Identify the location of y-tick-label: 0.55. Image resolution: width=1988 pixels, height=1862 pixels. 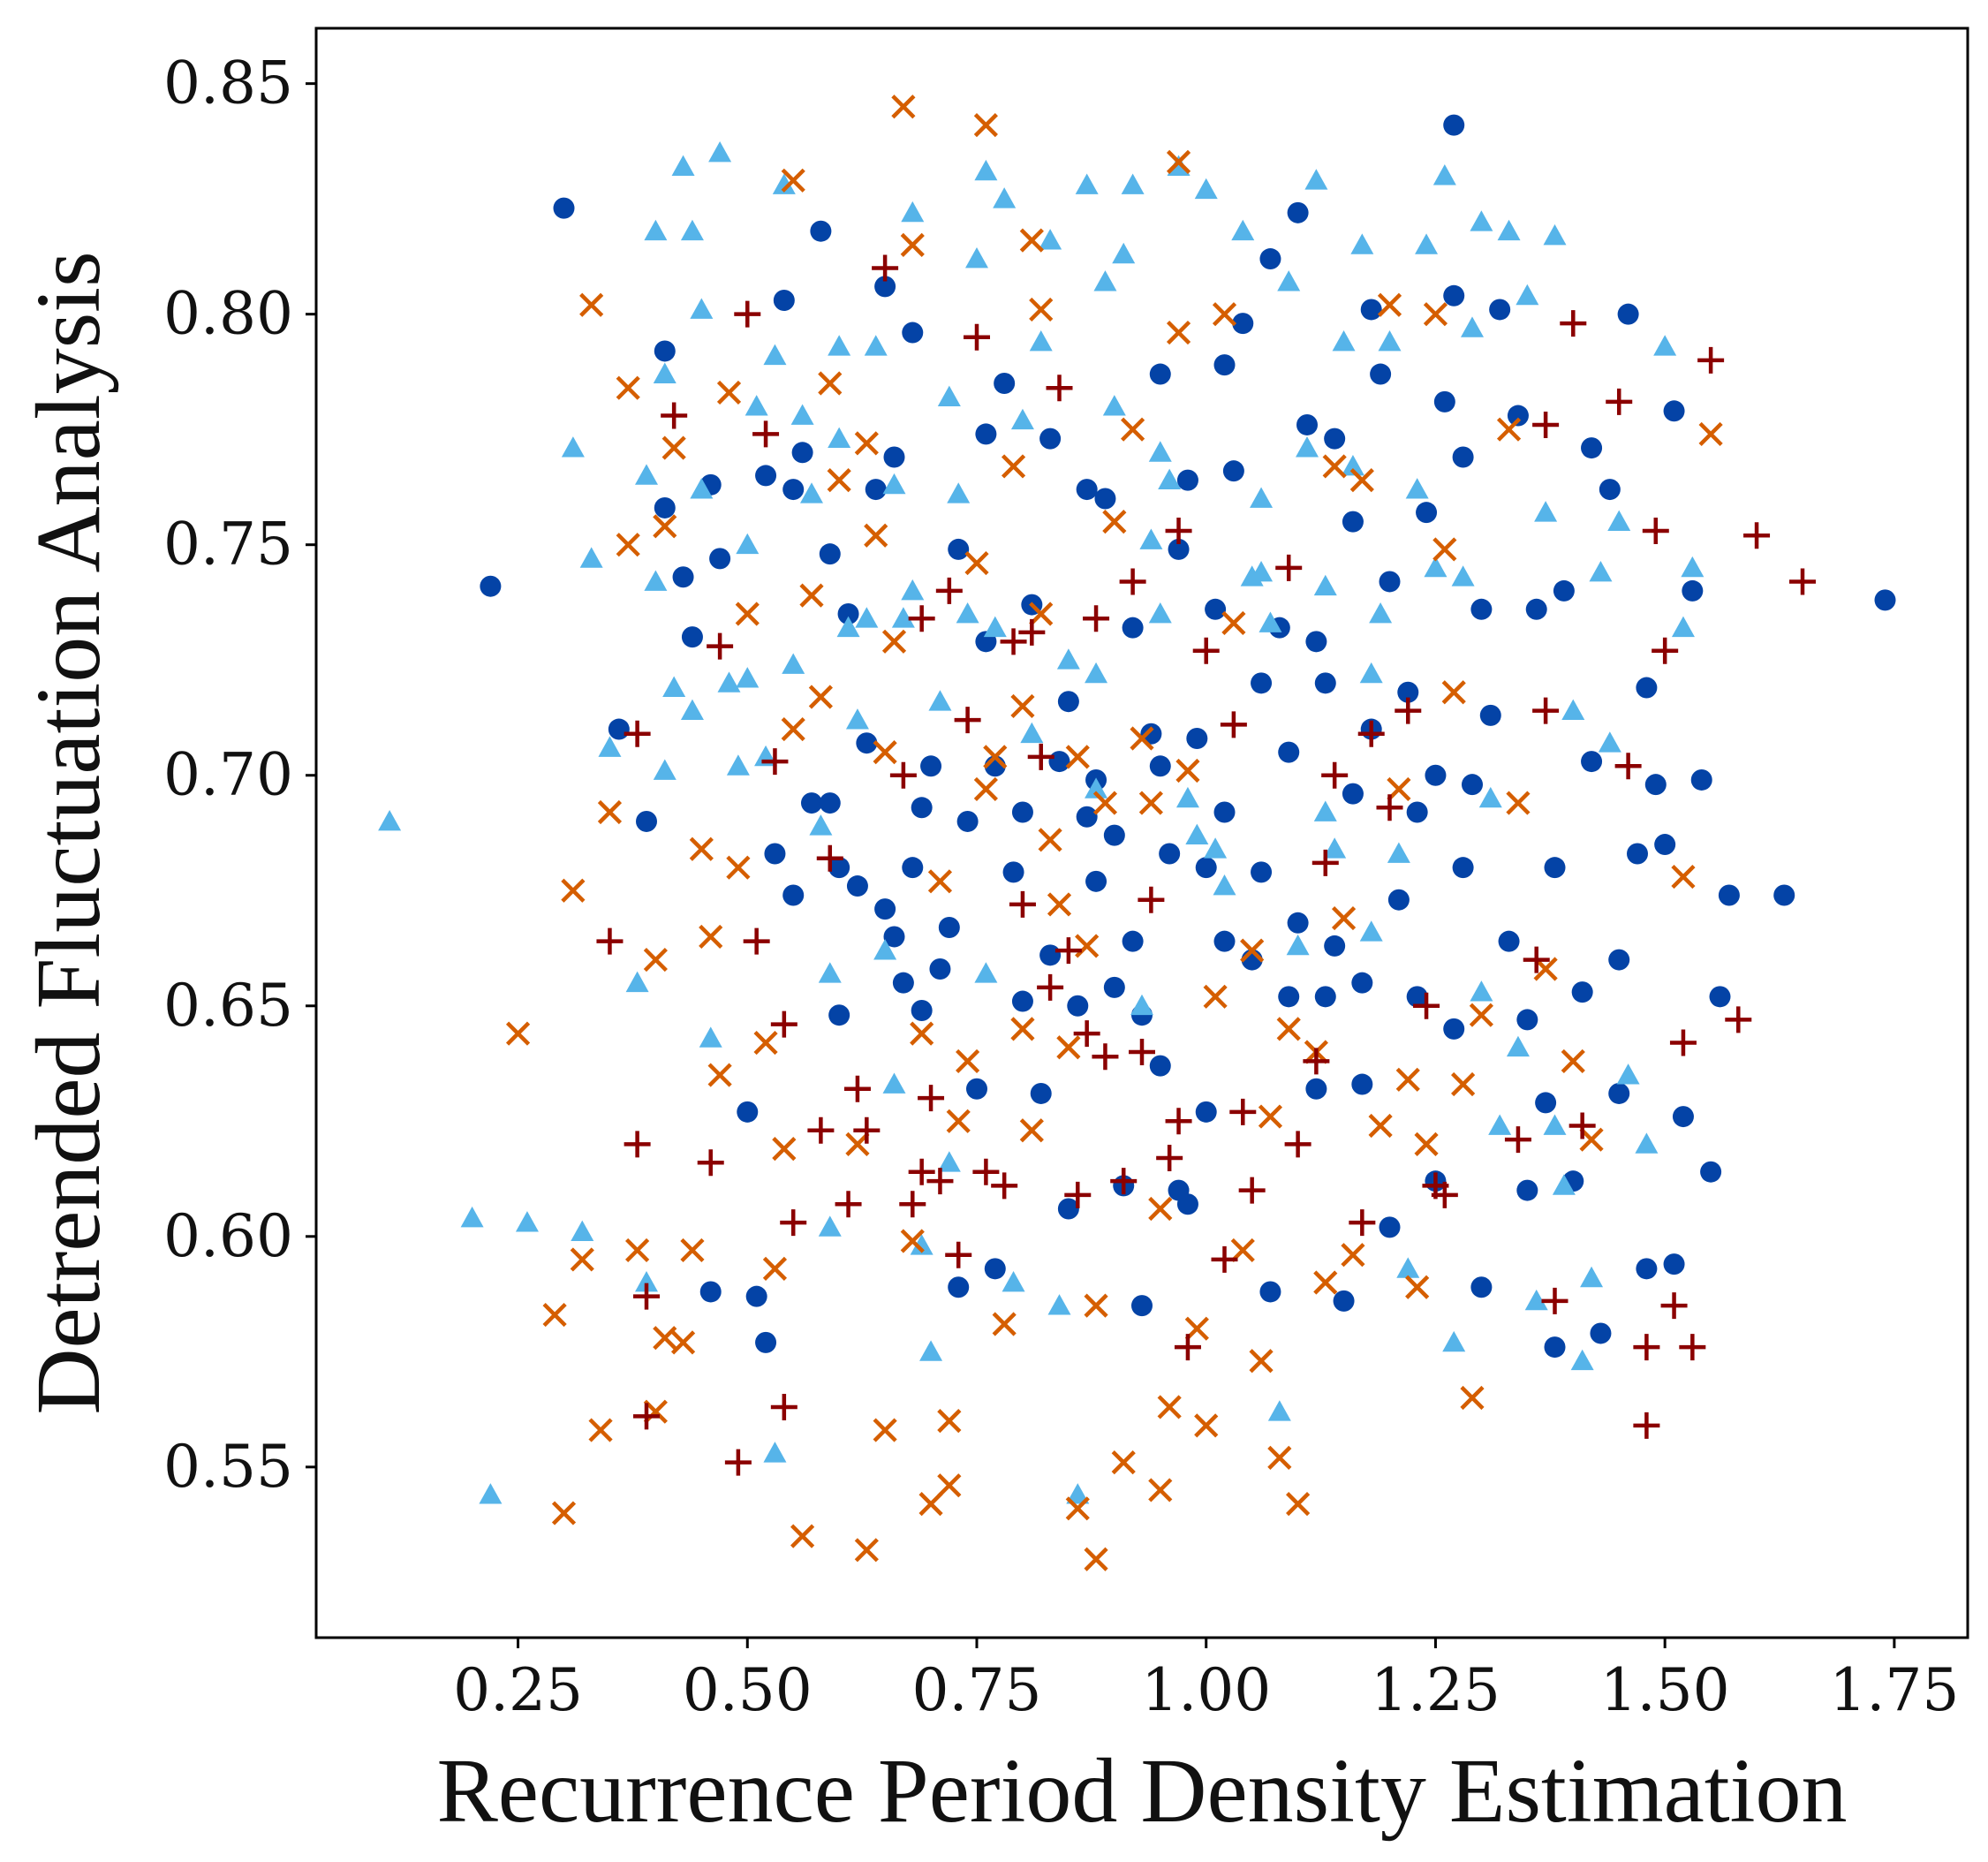
(228, 1467).